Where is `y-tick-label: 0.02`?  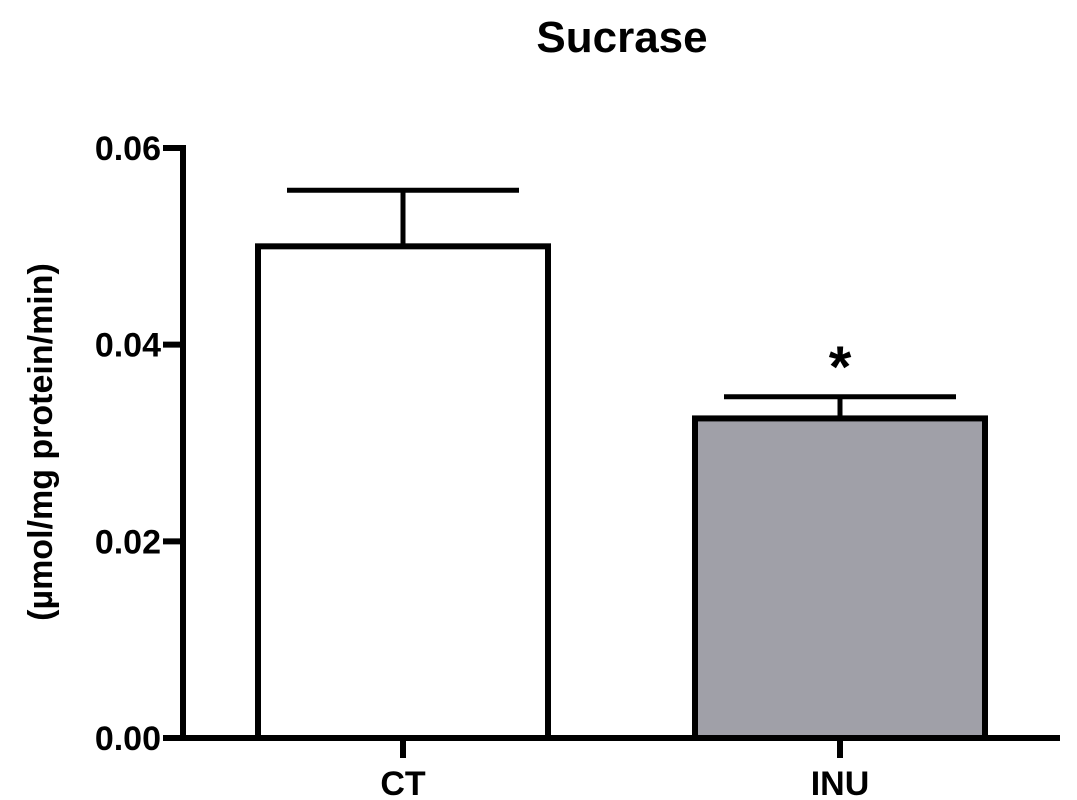
y-tick-label: 0.02 is located at coordinates (128, 542).